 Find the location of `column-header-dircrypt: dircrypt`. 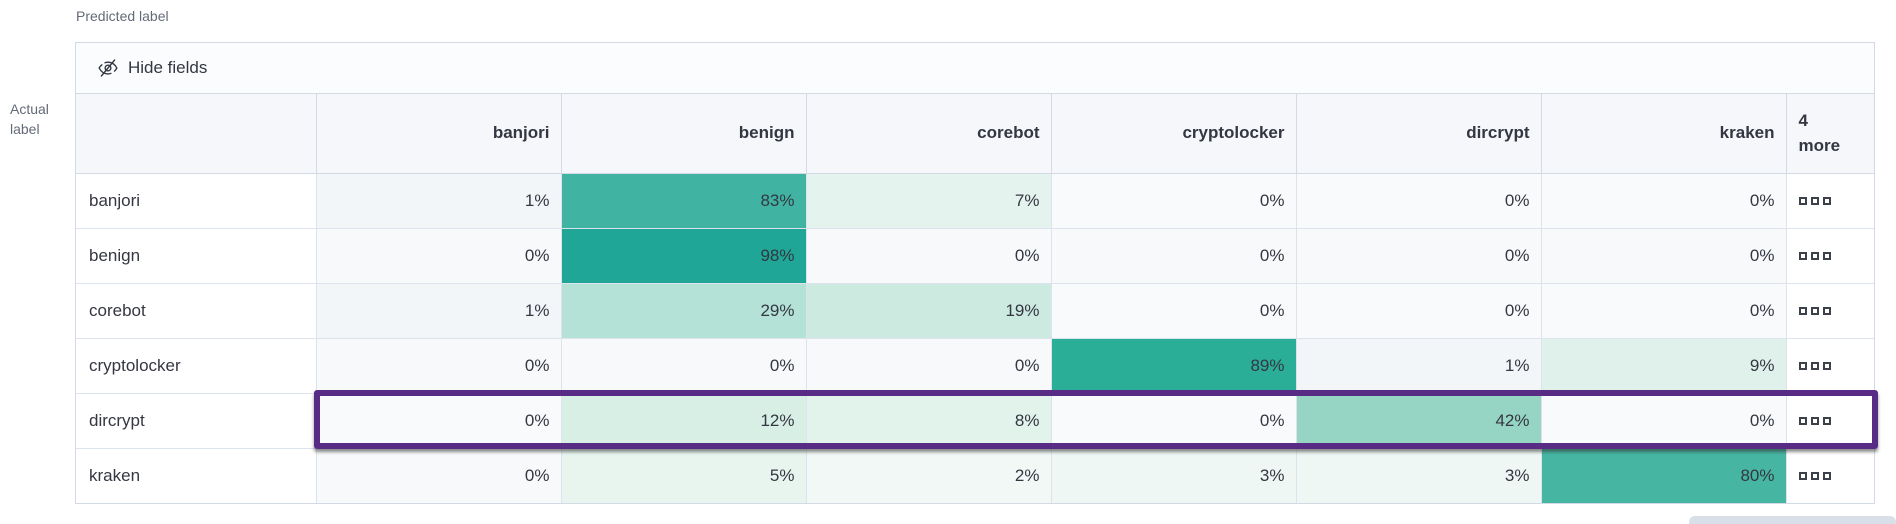

column-header-dircrypt: dircrypt is located at coordinates (1418, 134).